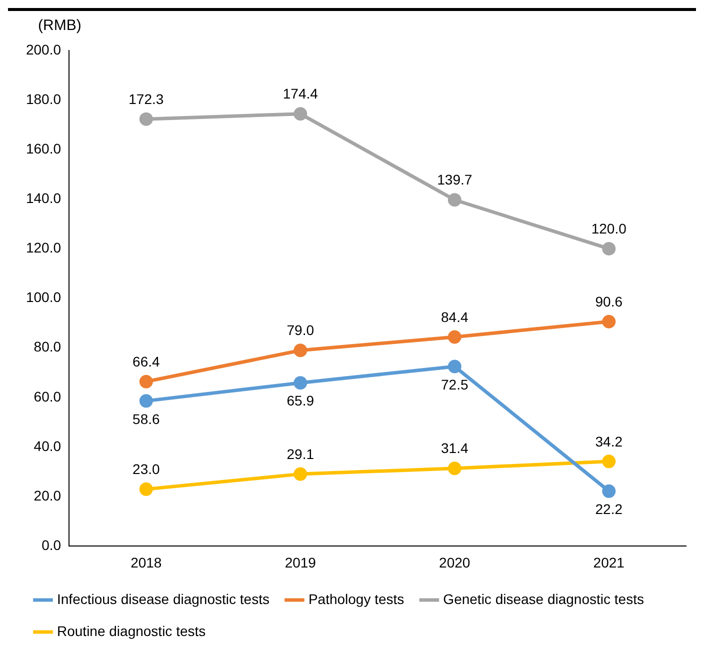 The width and height of the screenshot is (704, 658). What do you see at coordinates (146, 418) in the screenshot?
I see `data-label: 58.6` at bounding box center [146, 418].